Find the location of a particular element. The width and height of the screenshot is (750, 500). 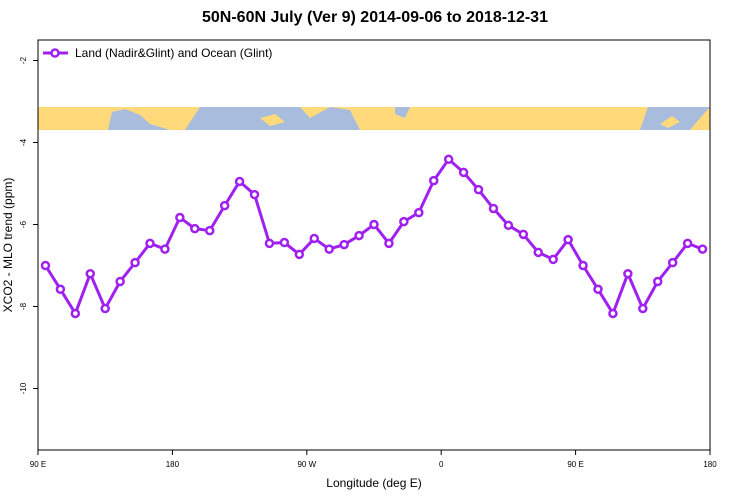

legend-label: Land (Nadir&Glint) and Ocean (Glint) is located at coordinates (173, 53).